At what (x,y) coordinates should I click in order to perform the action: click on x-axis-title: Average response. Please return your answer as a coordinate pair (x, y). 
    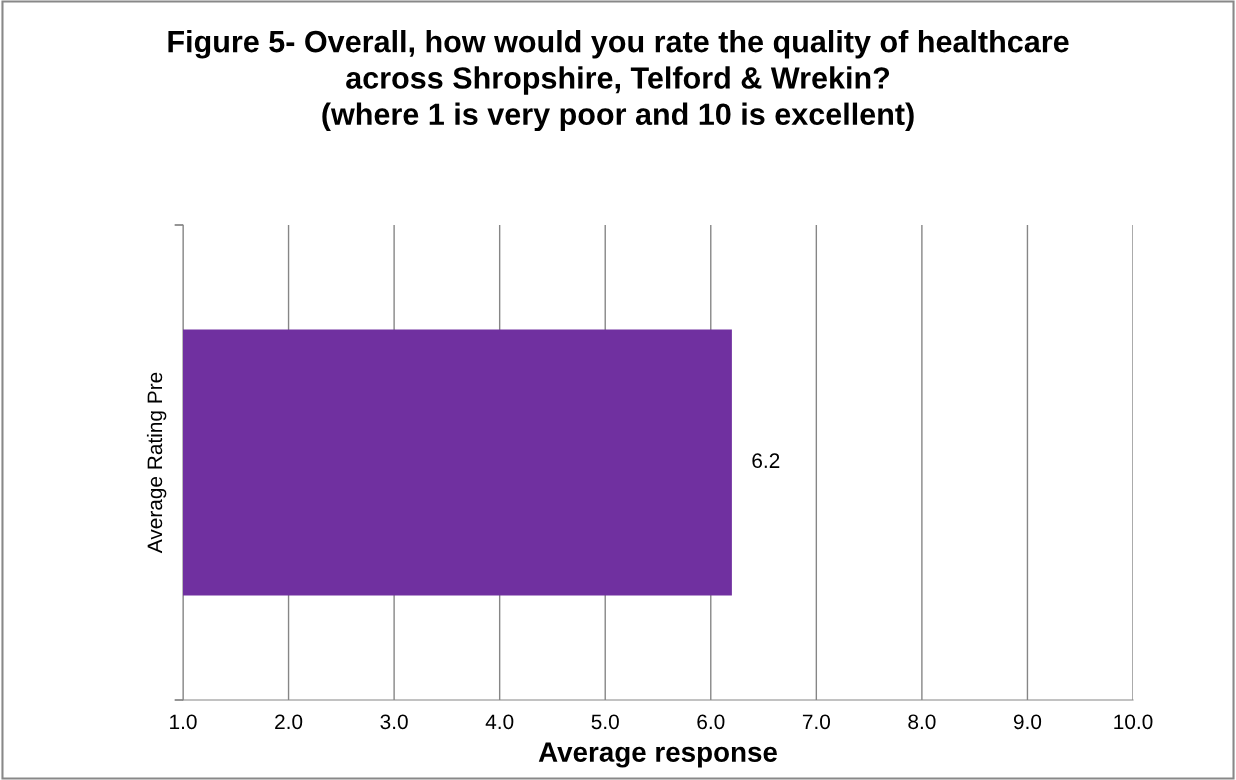
    Looking at the image, I should click on (657, 755).